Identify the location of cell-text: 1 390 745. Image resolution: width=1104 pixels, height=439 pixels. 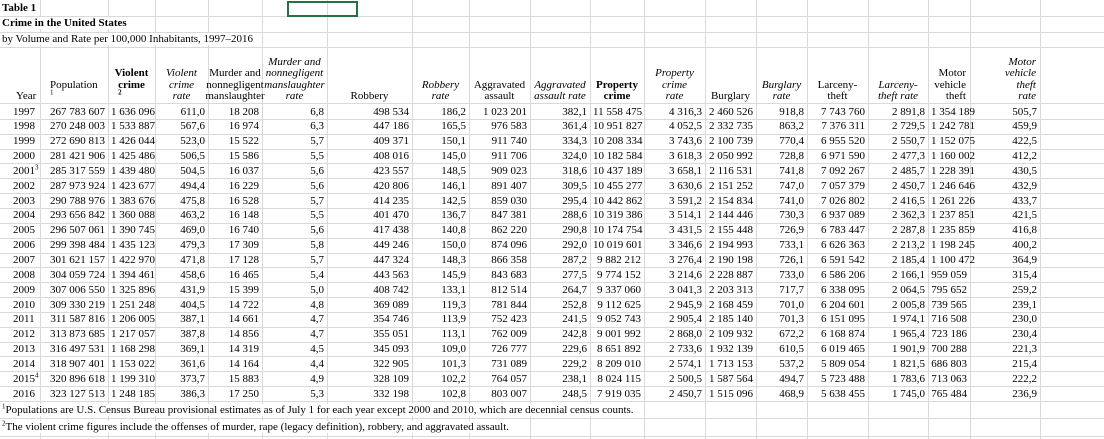
(133, 230).